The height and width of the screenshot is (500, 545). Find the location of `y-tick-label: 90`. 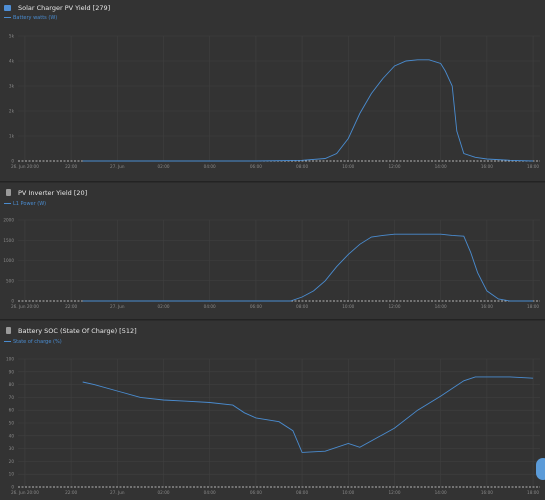

y-tick-label: 90 is located at coordinates (12, 371).